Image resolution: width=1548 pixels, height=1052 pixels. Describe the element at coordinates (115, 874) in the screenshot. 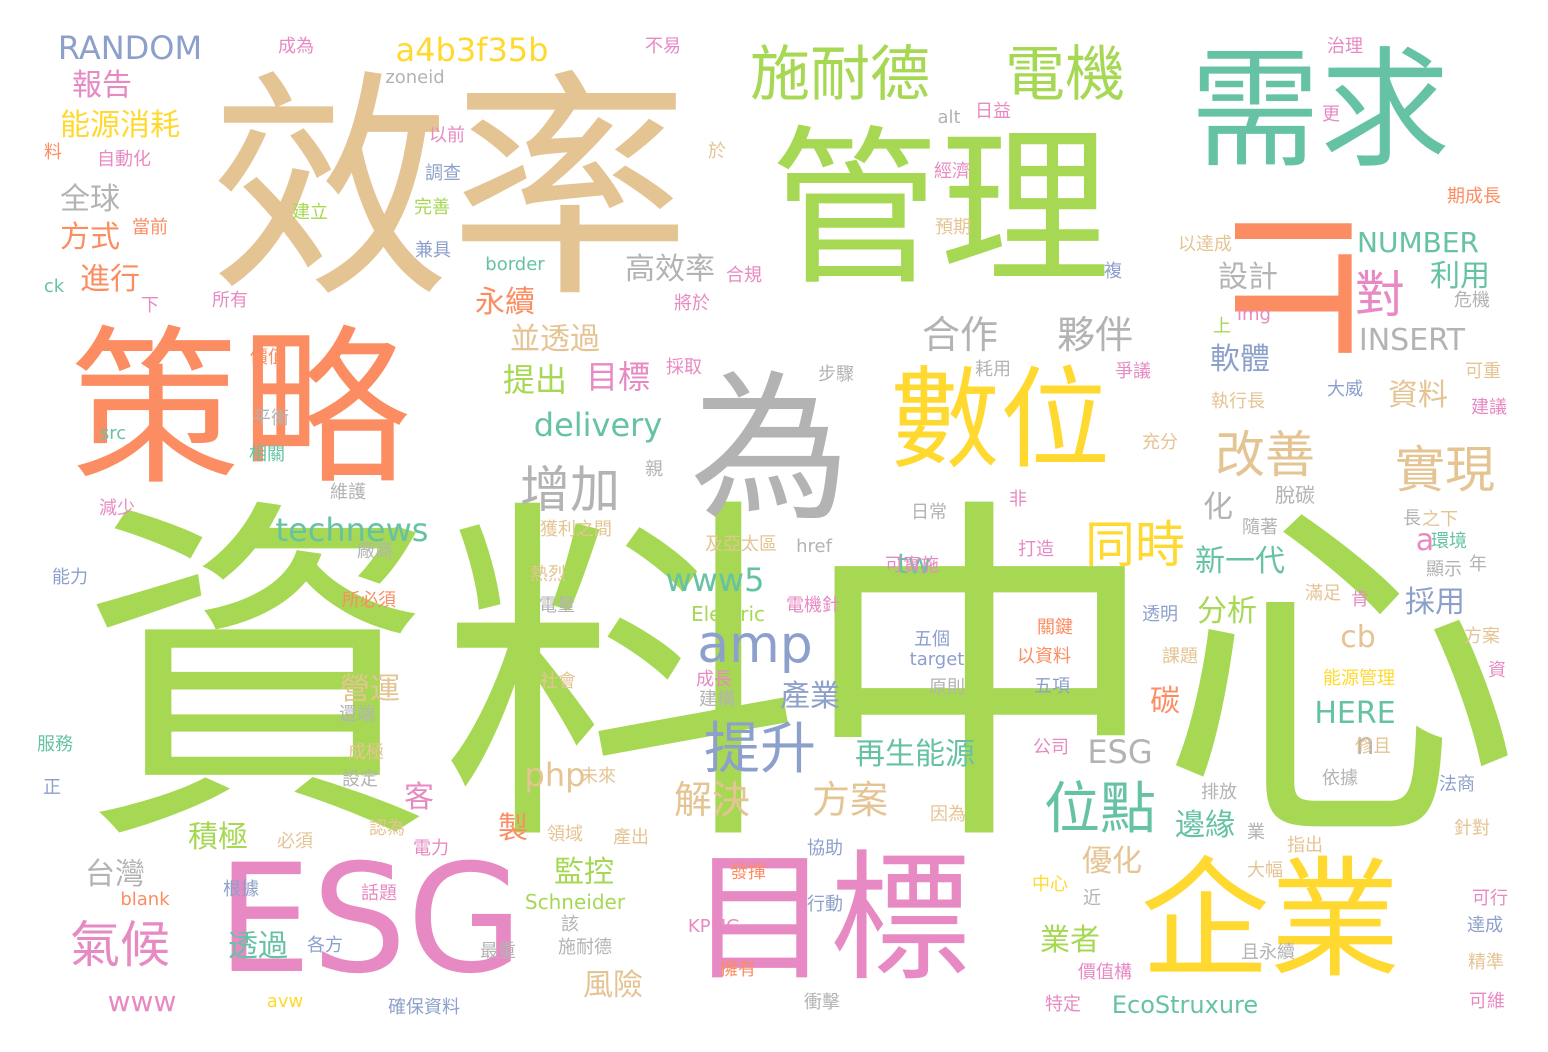

I see `word: 台灣` at that location.